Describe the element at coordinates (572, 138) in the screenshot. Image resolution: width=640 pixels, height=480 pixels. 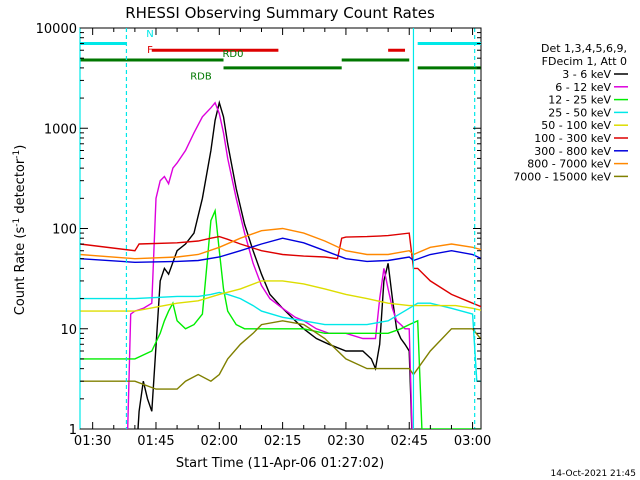
I see `legend-label-5: 100 - 300 keV` at that location.